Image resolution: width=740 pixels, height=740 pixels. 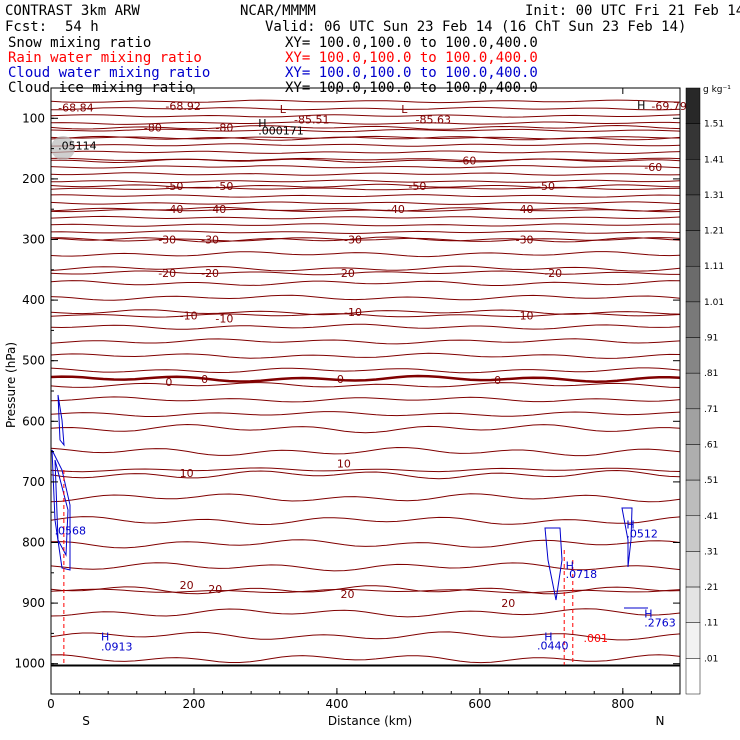 What do you see at coordinates (711, 659) in the screenshot?
I see `colorbar-label: .01` at bounding box center [711, 659].